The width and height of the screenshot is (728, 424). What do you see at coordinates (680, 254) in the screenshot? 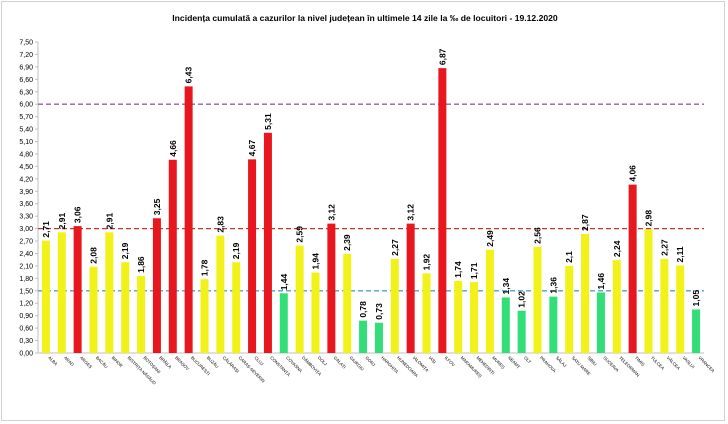
I see `bar-value-label: 2,11` at bounding box center [680, 254].